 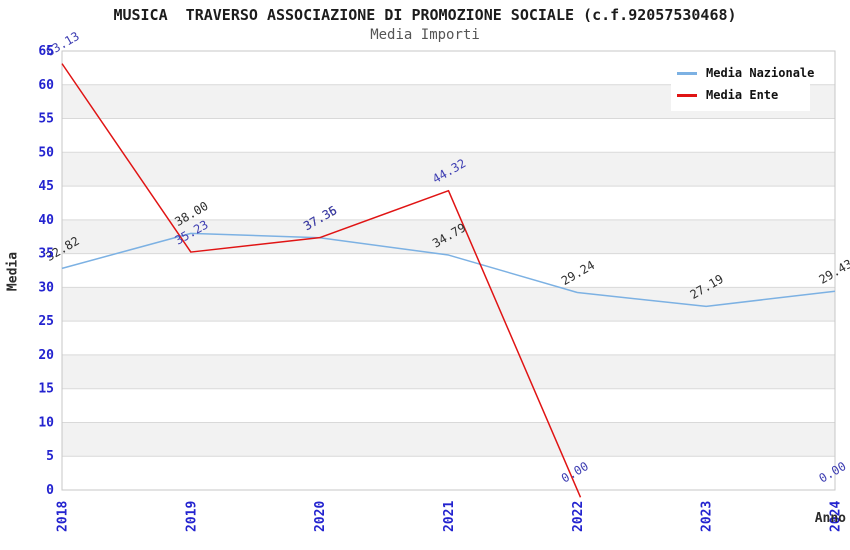 What do you see at coordinates (707, 516) in the screenshot?
I see `x-tick-label: 2023` at bounding box center [707, 516].